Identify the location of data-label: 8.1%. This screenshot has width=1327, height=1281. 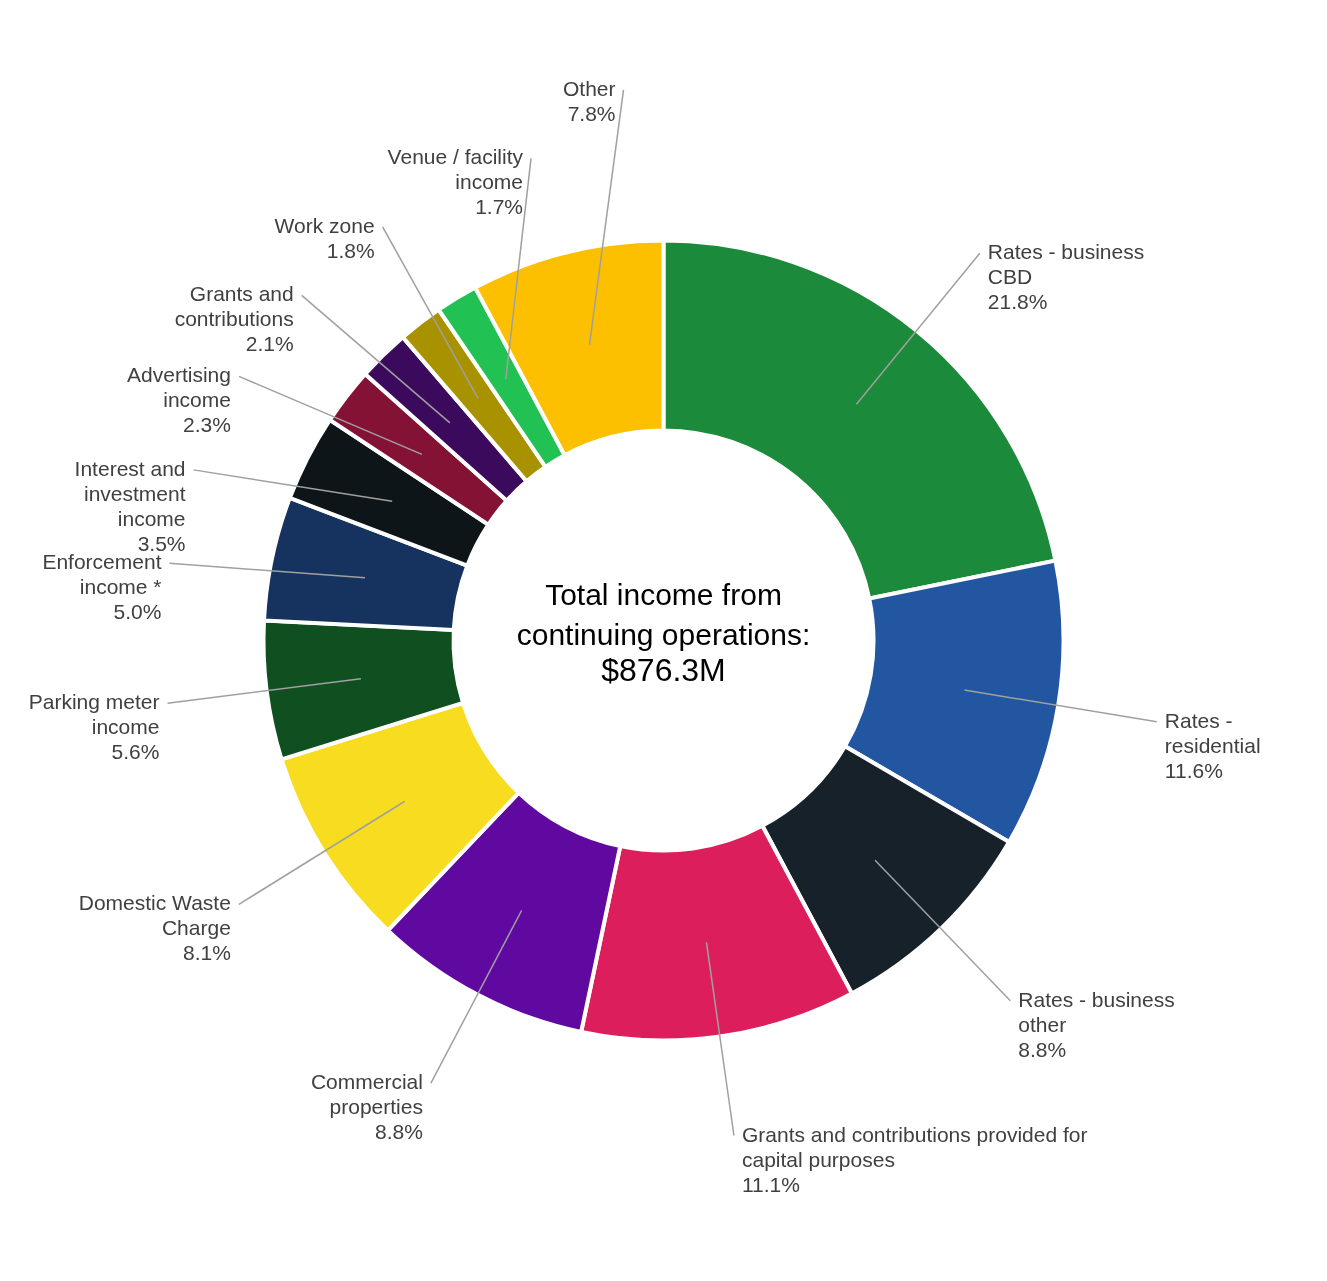
(206, 953).